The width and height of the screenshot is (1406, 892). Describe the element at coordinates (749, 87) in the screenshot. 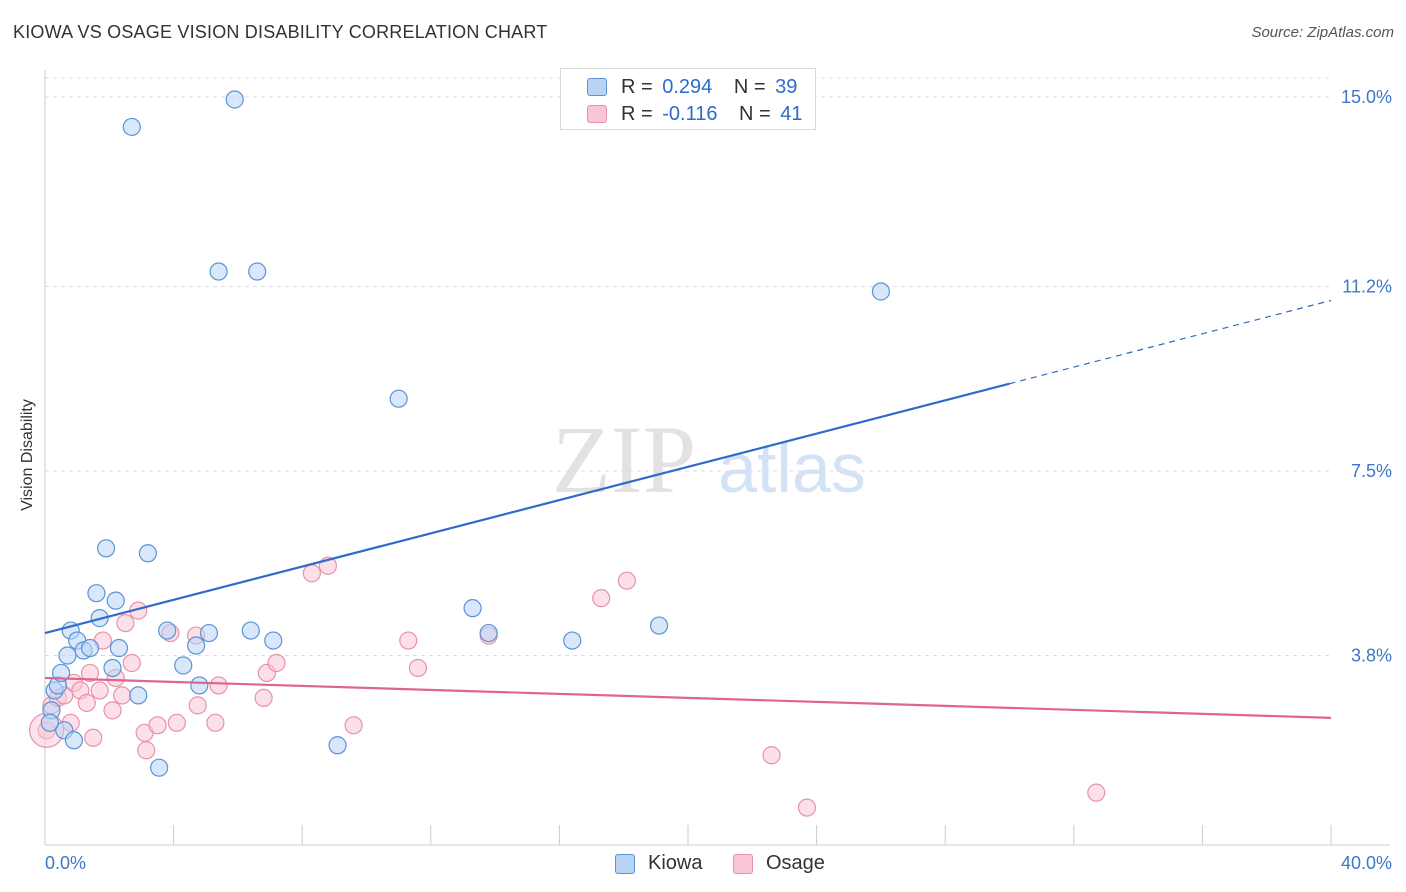

I see `kiowa-n-label: N =` at that location.